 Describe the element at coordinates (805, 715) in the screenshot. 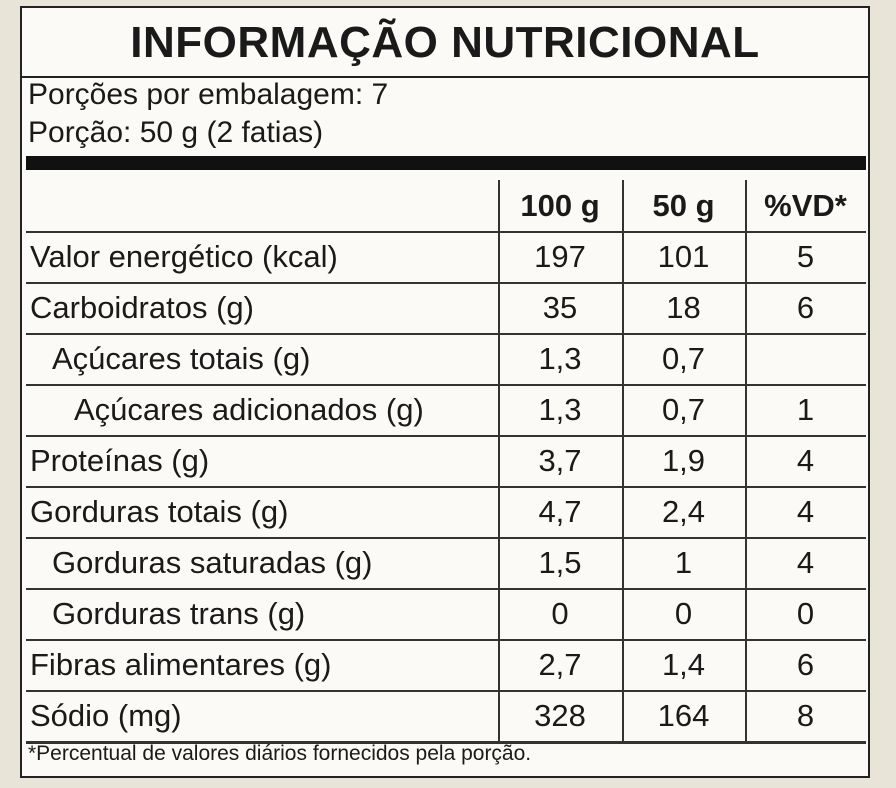

I see `nutrient-value: 8` at that location.